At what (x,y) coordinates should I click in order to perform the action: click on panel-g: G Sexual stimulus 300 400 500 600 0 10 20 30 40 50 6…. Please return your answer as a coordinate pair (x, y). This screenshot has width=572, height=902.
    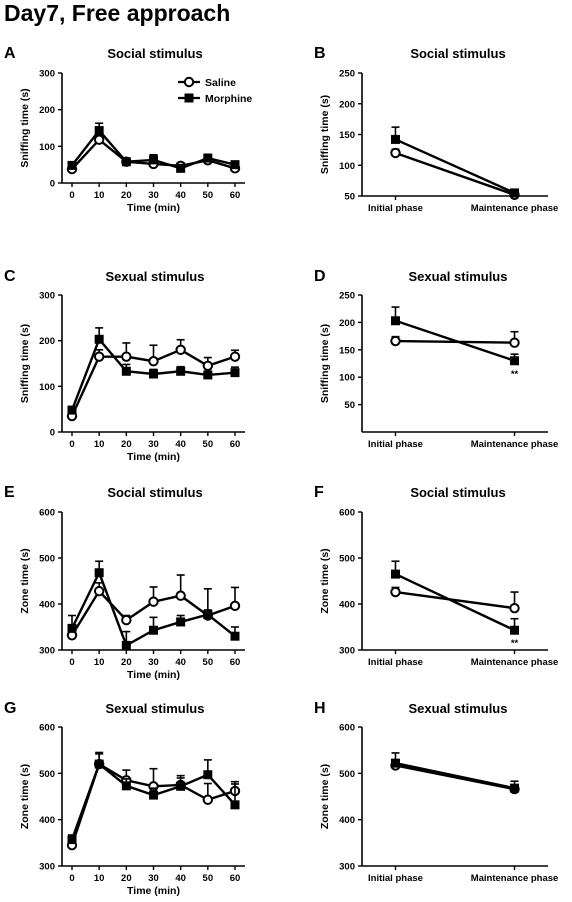
    Looking at the image, I should click on (124, 798).